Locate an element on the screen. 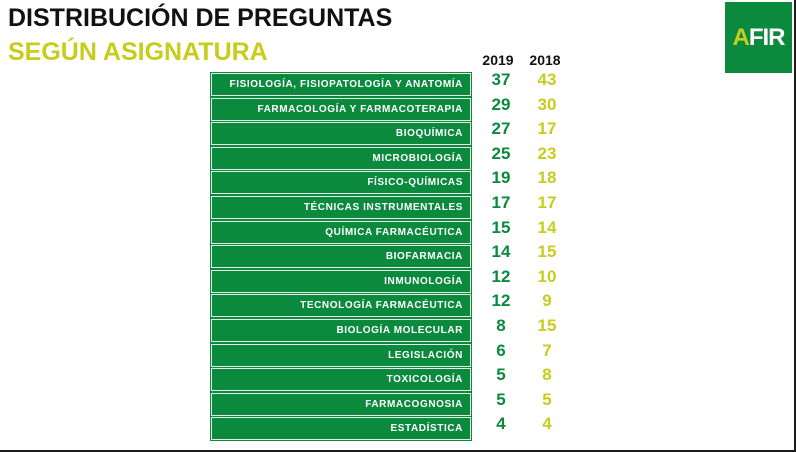 This screenshot has width=796, height=452. subject-label: INMUNOLOGÍA is located at coordinates (341, 281).